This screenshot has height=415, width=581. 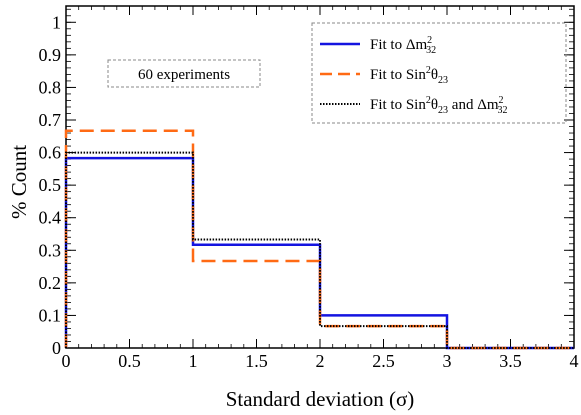 What do you see at coordinates (56, 348) in the screenshot?
I see `y-tick-label-0: 0` at bounding box center [56, 348].